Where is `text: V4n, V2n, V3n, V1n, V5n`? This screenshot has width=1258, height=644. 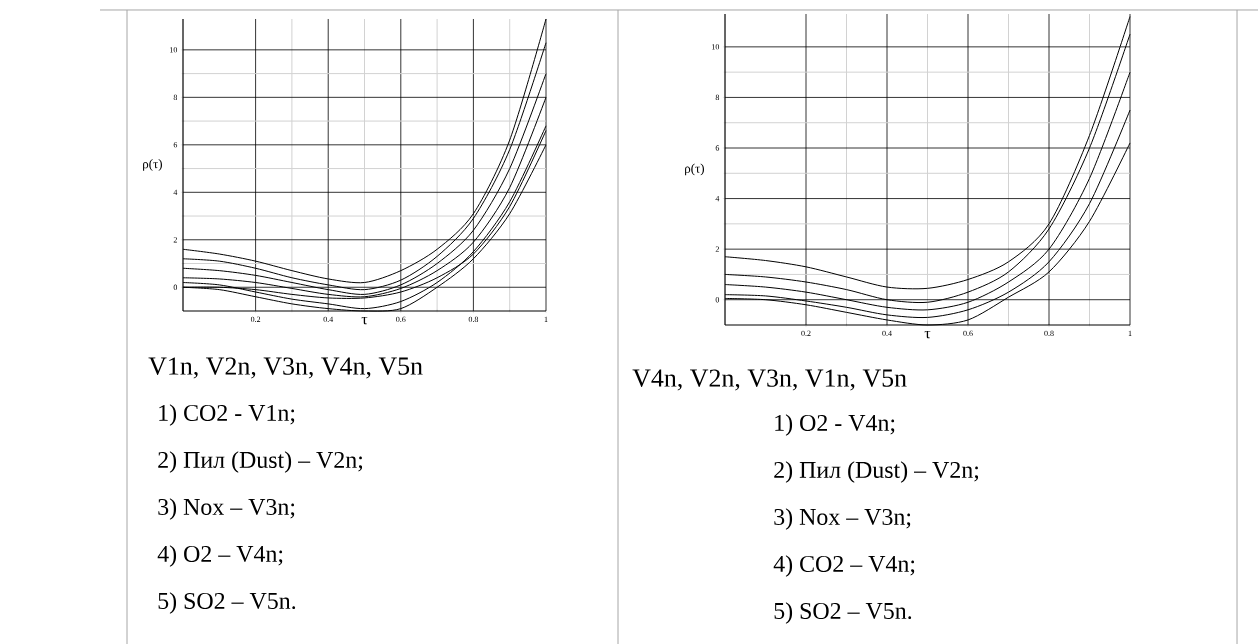
text: V4n, V2n, V3n, V1n, V5n is located at coordinates (769, 380).